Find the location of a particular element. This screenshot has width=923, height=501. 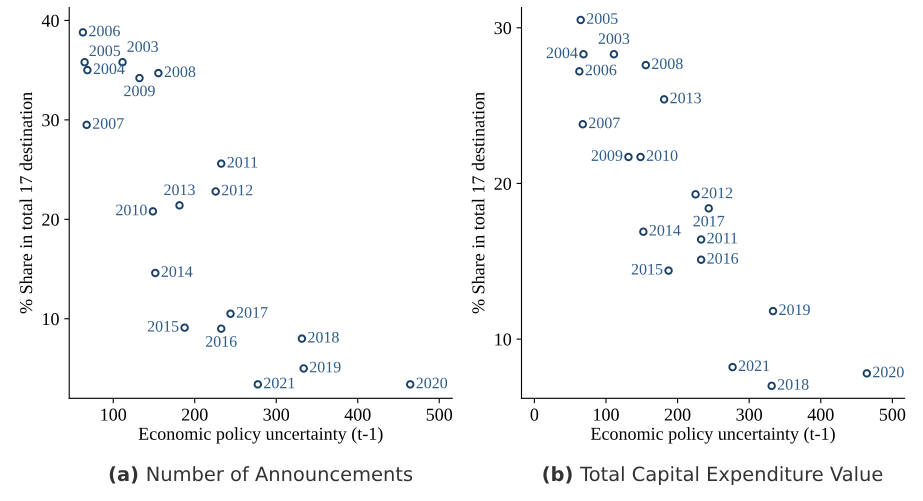

y-tick-label: 40 is located at coordinates (50, 20).